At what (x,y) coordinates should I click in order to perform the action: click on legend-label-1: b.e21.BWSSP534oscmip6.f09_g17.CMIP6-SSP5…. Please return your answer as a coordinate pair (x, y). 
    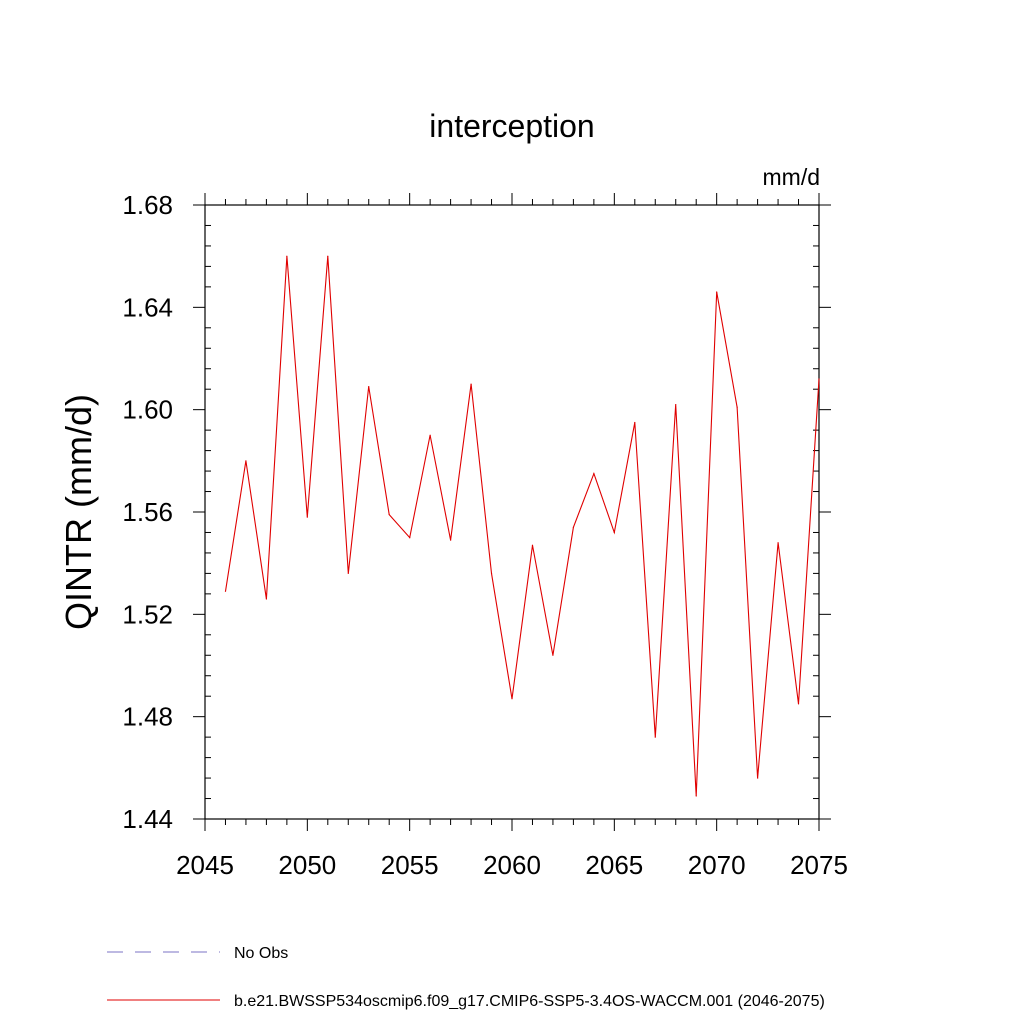
    Looking at the image, I should click on (529, 1001).